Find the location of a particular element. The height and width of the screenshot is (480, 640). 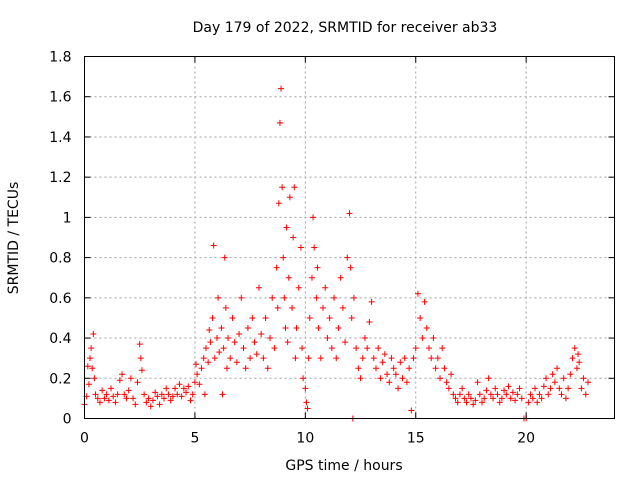

y-tick-label: 0.4 is located at coordinates (60, 339).